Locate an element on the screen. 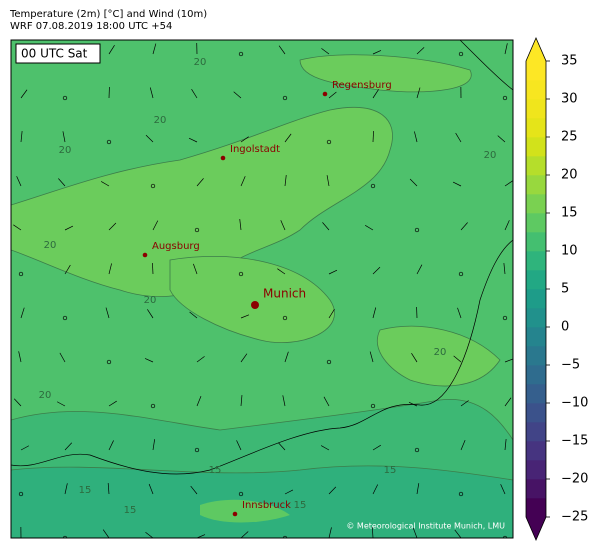  colorbar-tick-label: 20 is located at coordinates (569, 175).